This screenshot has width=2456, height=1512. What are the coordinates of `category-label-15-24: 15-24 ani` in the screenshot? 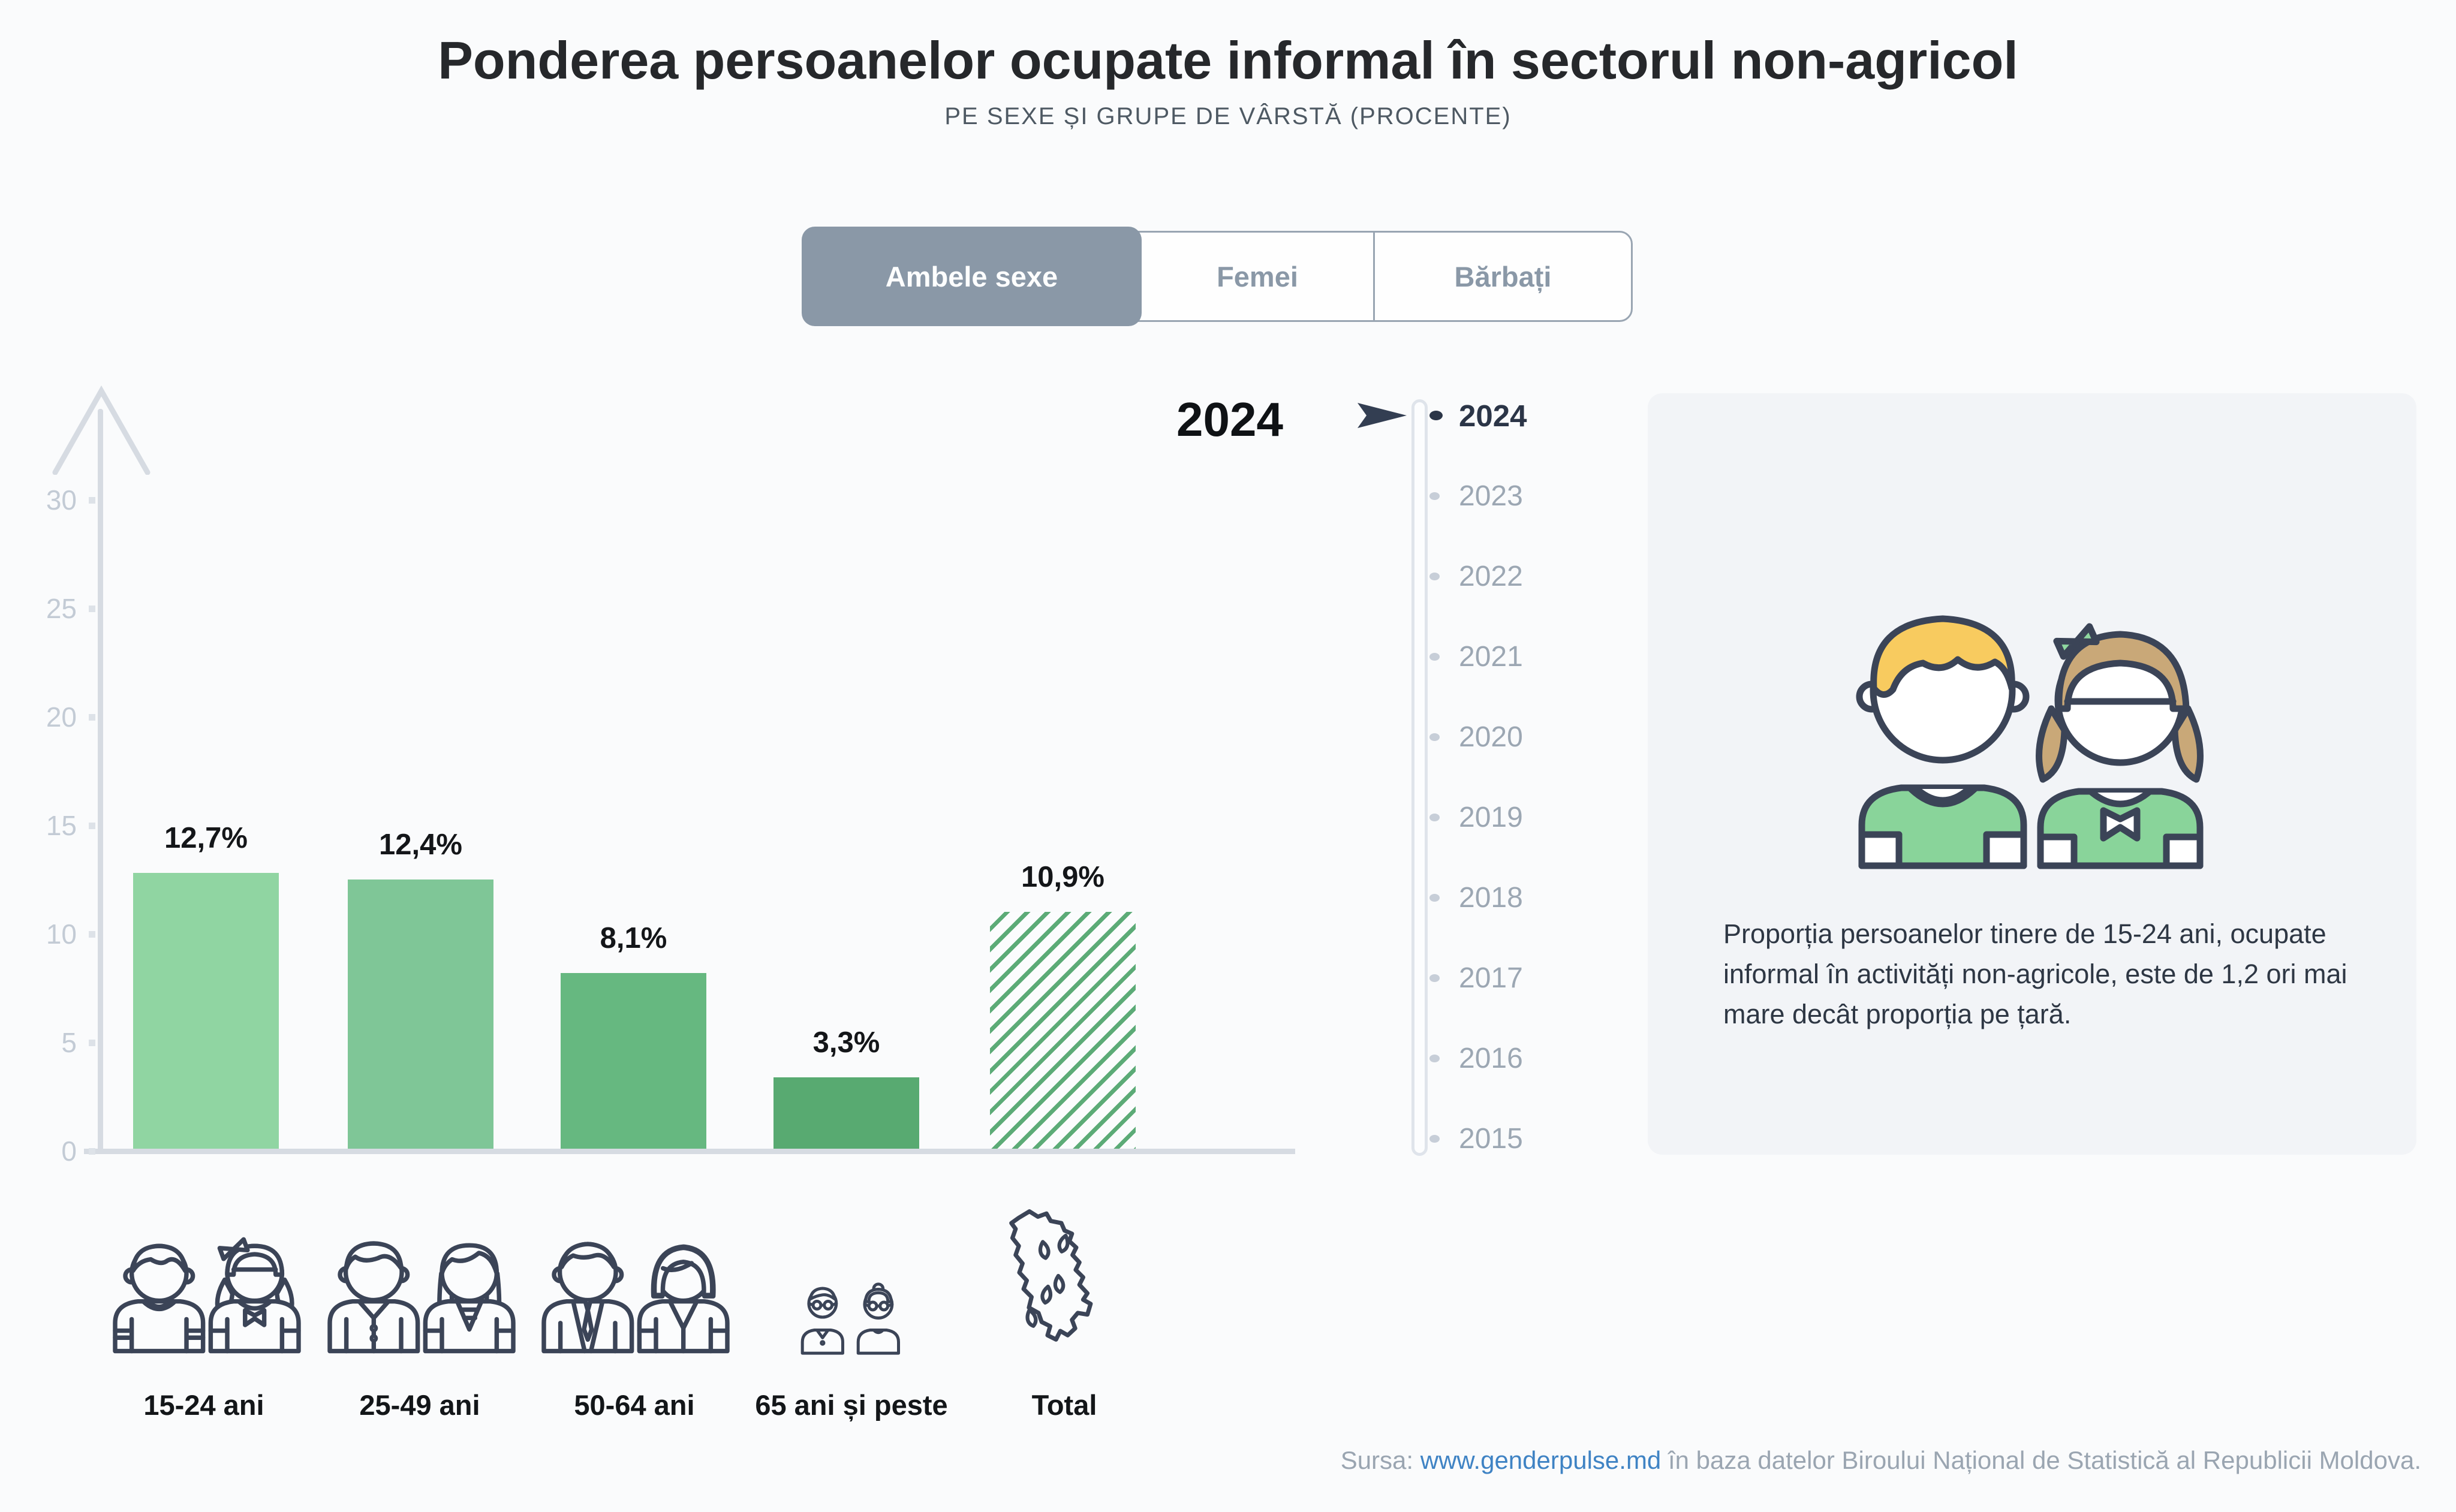 It's located at (204, 1405).